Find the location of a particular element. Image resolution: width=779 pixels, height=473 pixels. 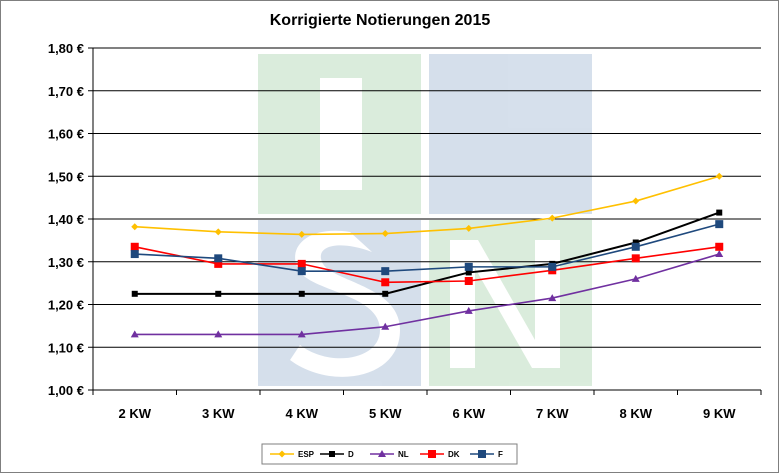

y-tick-label: 1,70 € is located at coordinates (66, 91).